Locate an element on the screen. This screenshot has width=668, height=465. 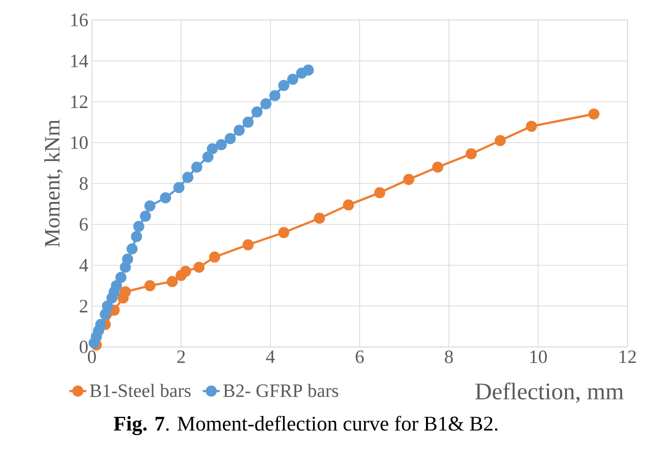
y-tick-label: 2 is located at coordinates (84, 306).